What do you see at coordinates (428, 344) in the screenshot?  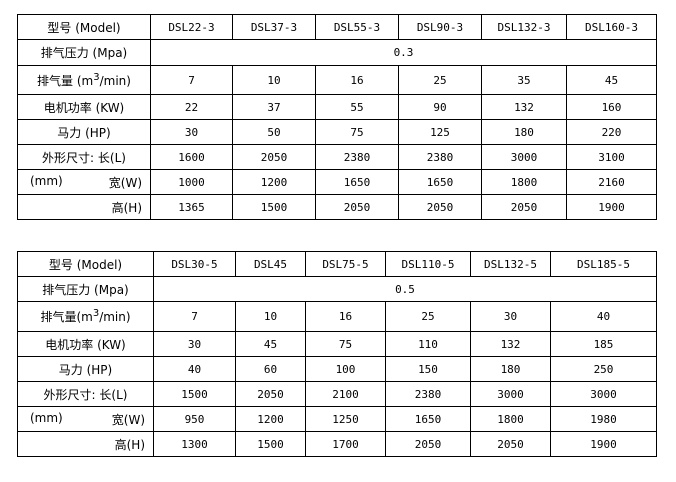 I see `power-cell: 110` at bounding box center [428, 344].